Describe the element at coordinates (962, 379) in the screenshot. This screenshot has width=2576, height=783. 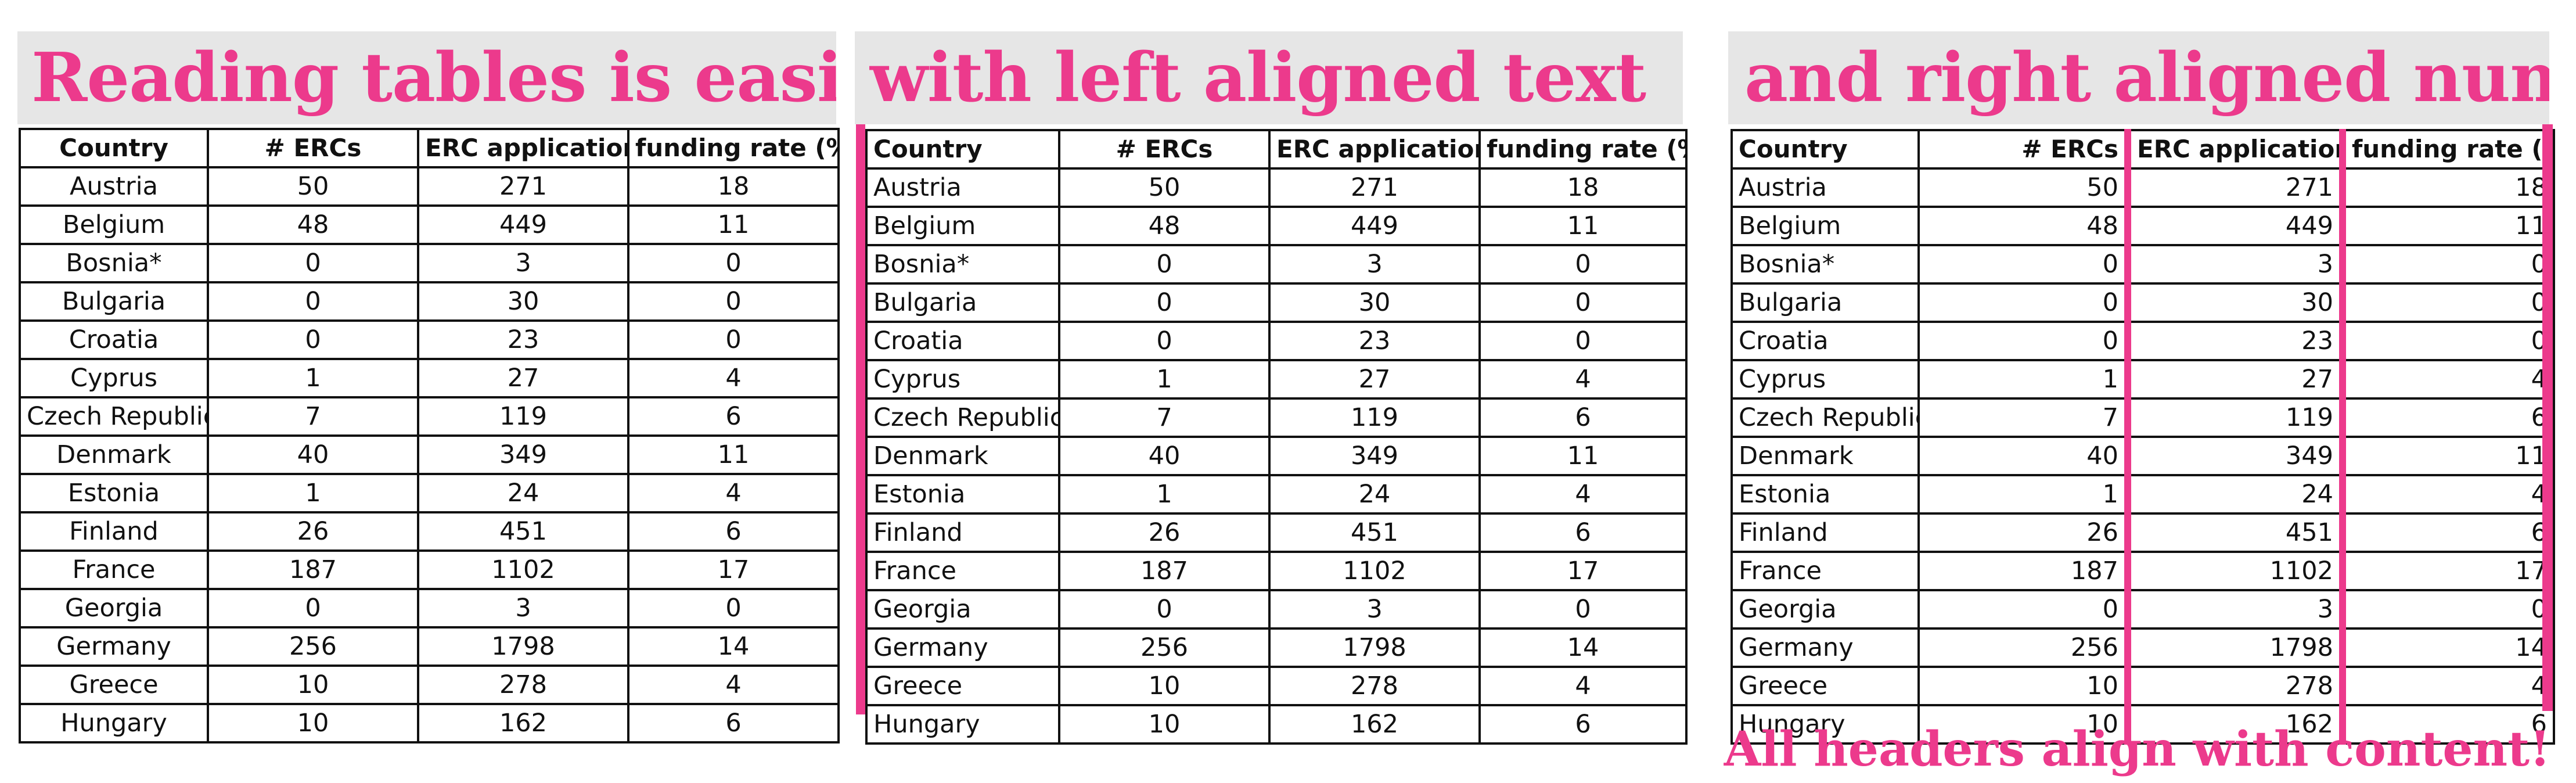
I see `country-cell: Cyprus` at that location.